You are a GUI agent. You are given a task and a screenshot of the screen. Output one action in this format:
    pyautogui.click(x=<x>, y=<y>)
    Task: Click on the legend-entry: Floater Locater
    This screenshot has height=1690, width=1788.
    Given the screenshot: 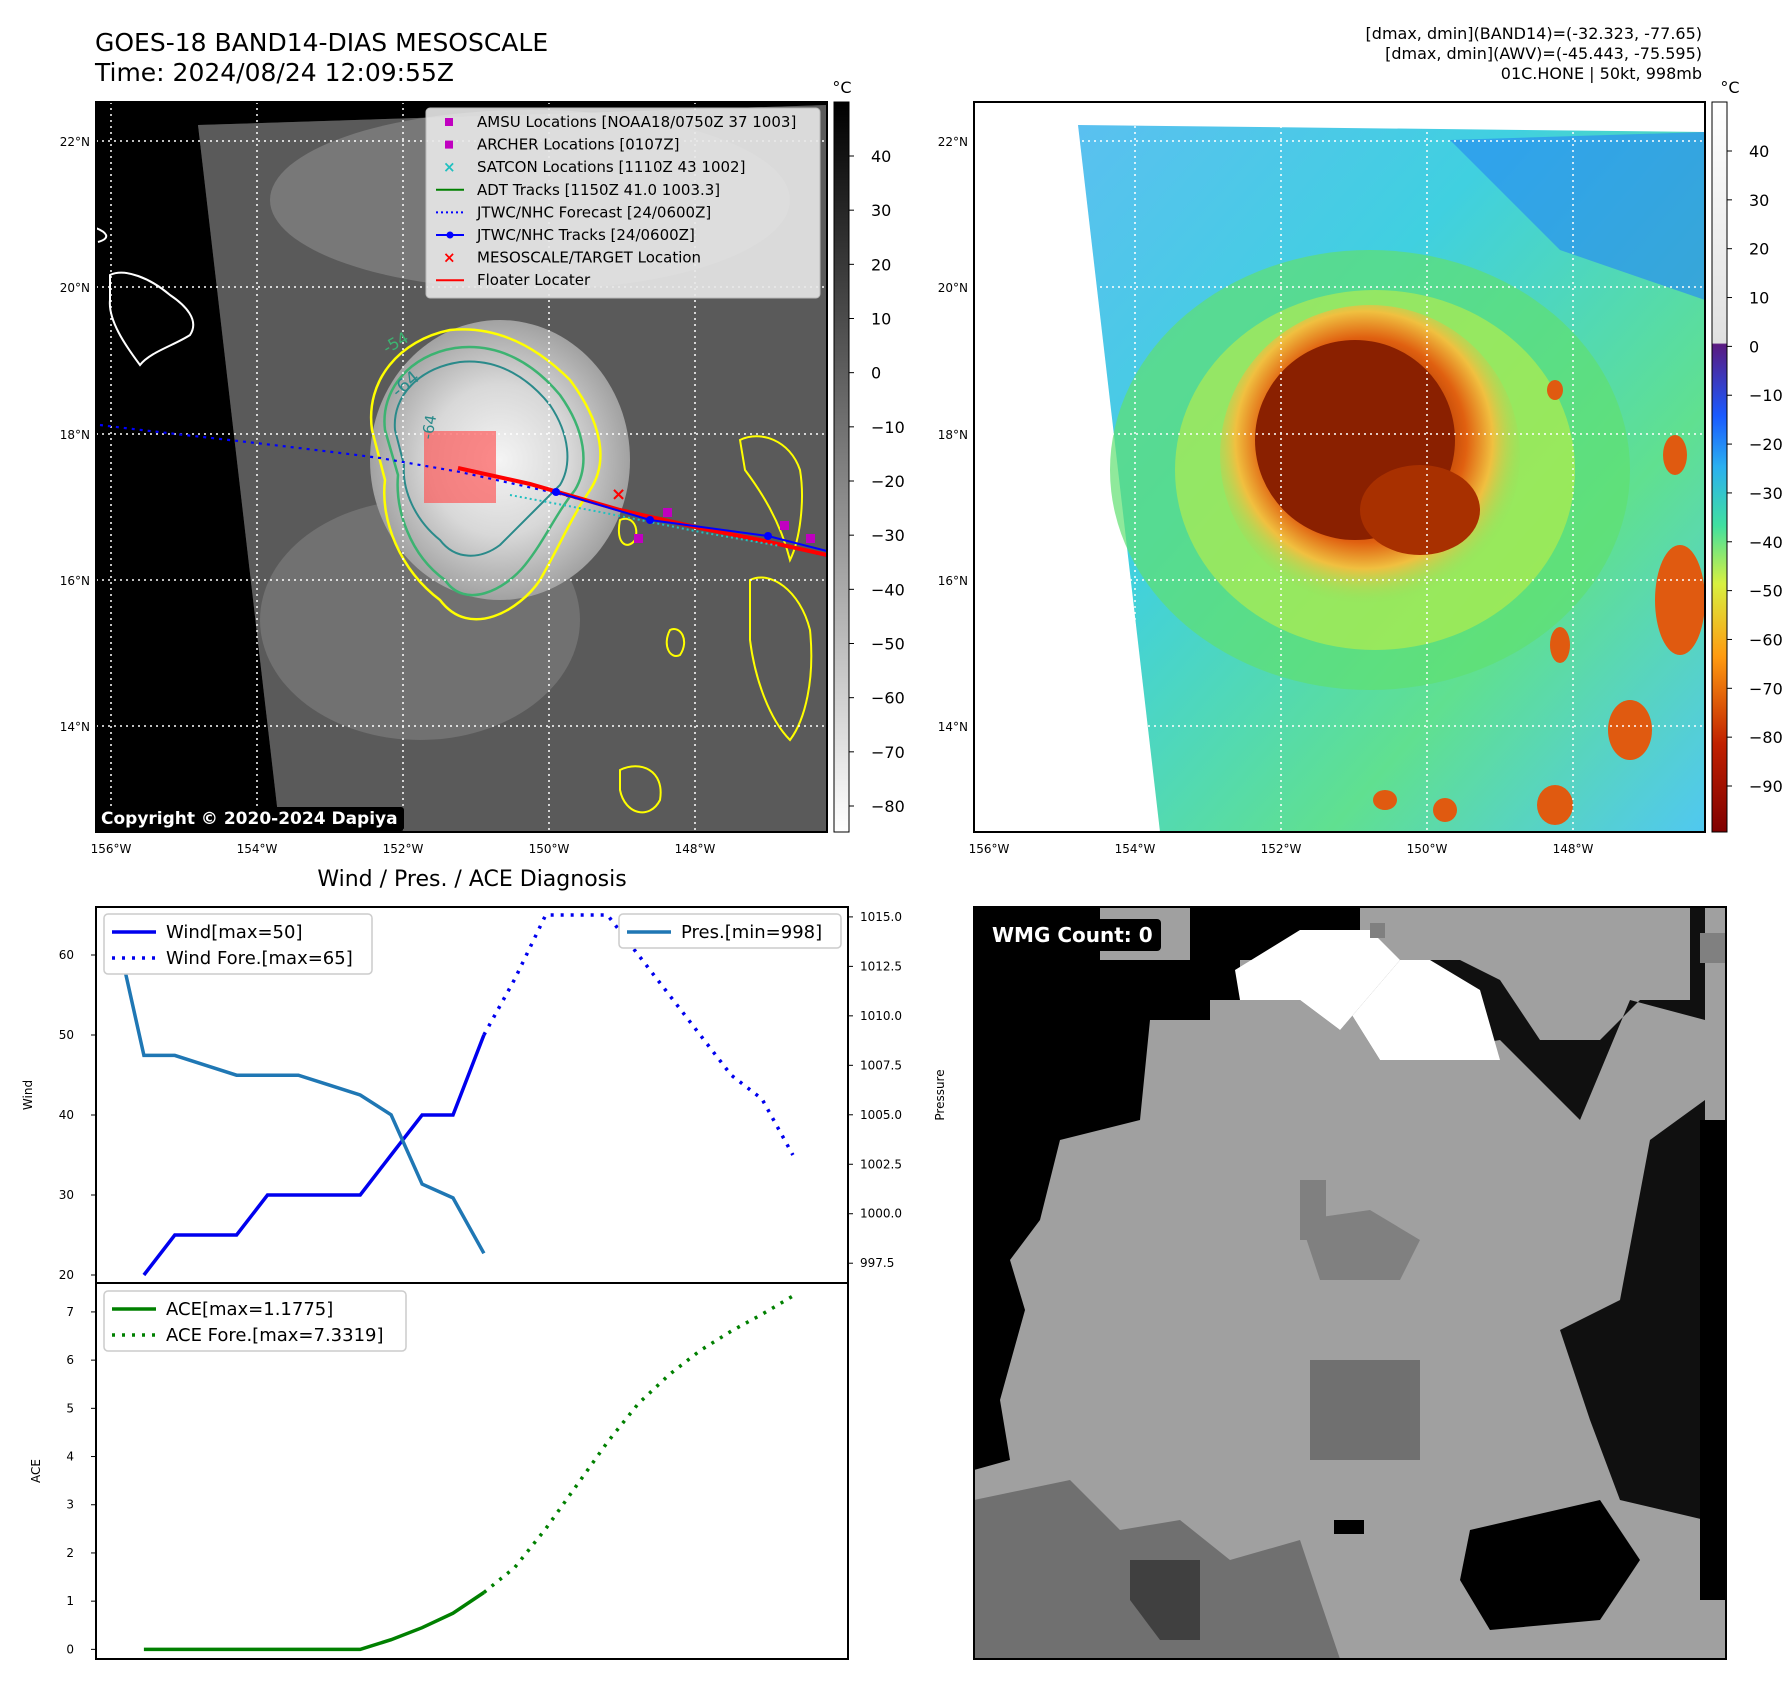 What is the action you would take?
    pyautogui.click(x=513, y=280)
    